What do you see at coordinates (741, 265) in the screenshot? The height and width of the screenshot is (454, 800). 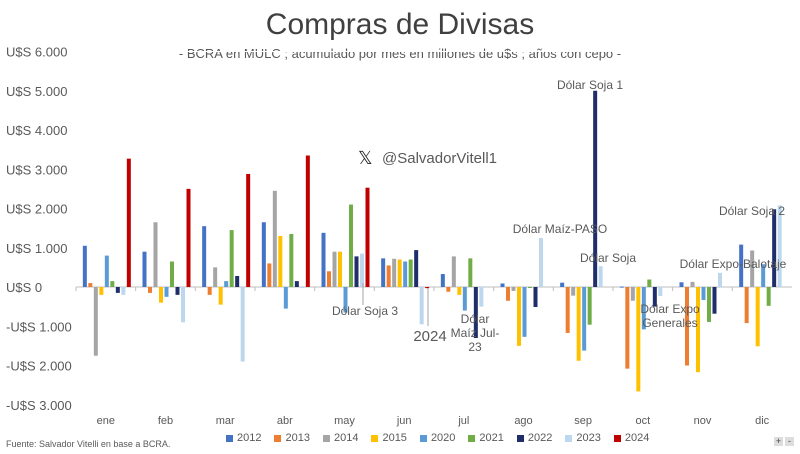 I see `bar-2012-dic` at bounding box center [741, 265].